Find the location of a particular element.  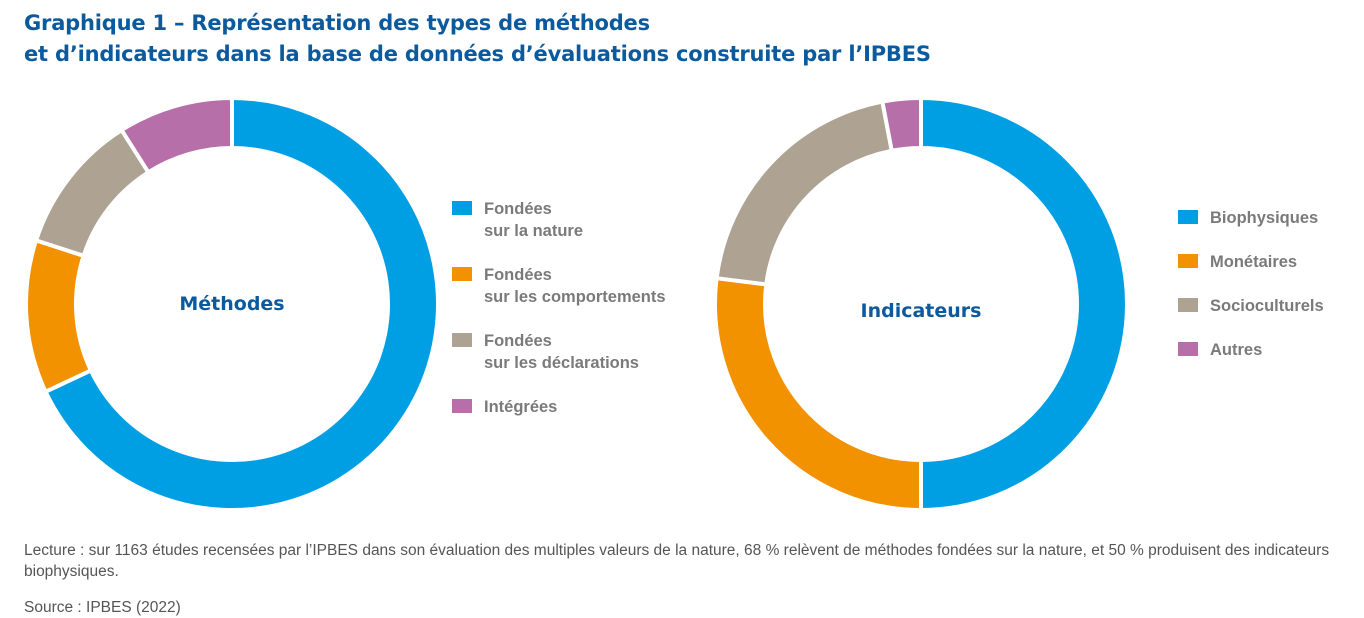

legend-item-fondees-sur-les-comportements: Fondées sur les comportements is located at coordinates (559, 286).